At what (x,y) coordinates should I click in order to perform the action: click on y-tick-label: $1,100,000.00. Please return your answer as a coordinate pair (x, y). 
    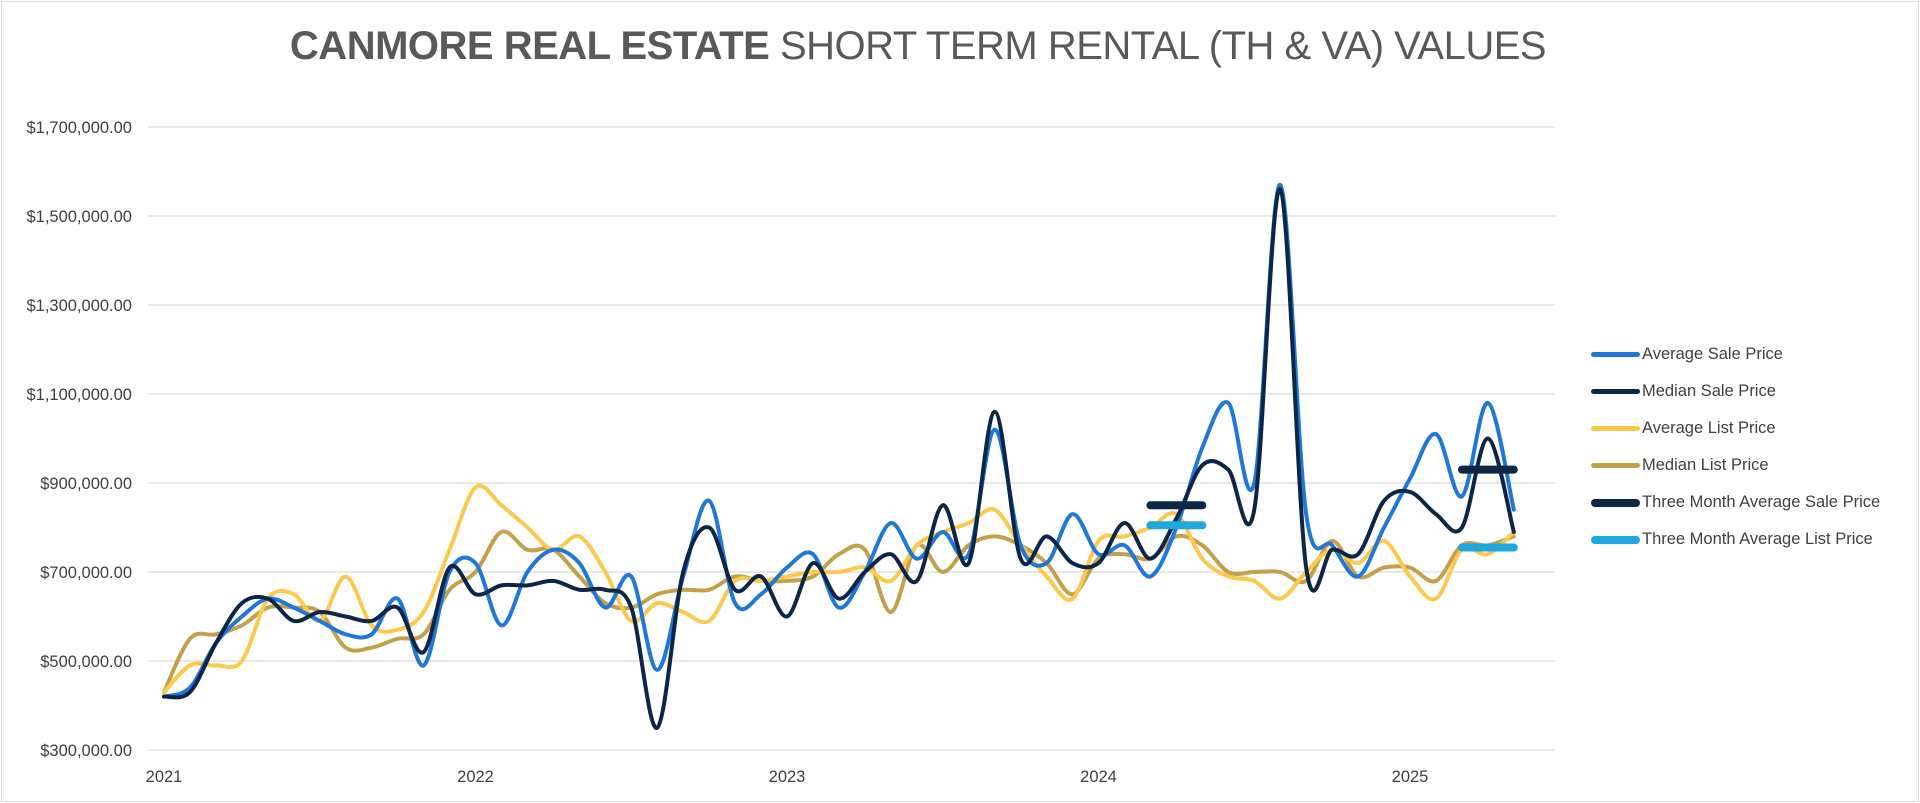
    Looking at the image, I should click on (79, 395).